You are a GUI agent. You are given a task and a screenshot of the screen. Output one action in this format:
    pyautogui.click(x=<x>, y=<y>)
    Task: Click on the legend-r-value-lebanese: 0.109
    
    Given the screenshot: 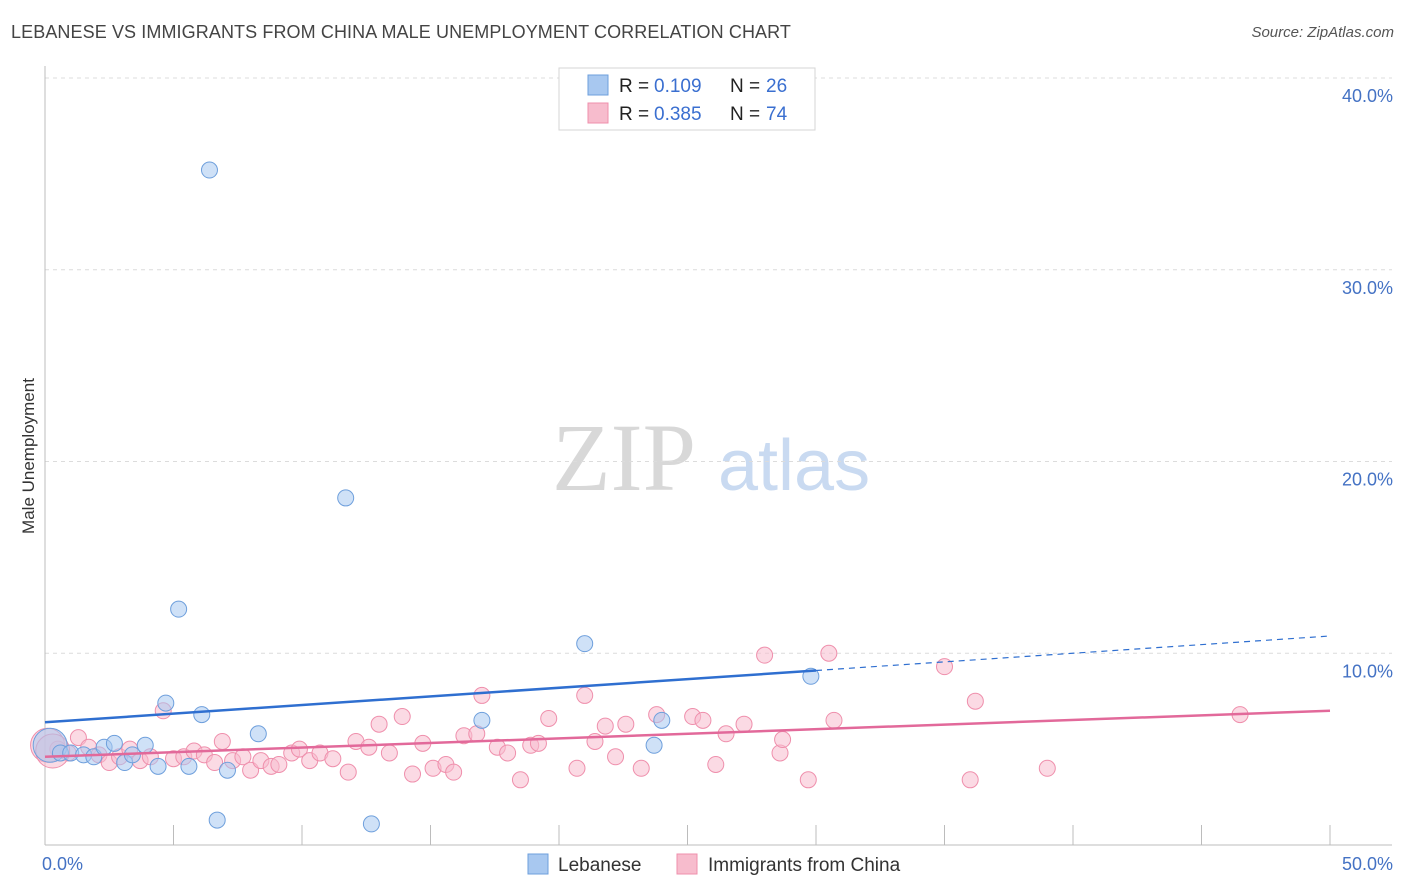 What is the action you would take?
    pyautogui.click(x=678, y=86)
    